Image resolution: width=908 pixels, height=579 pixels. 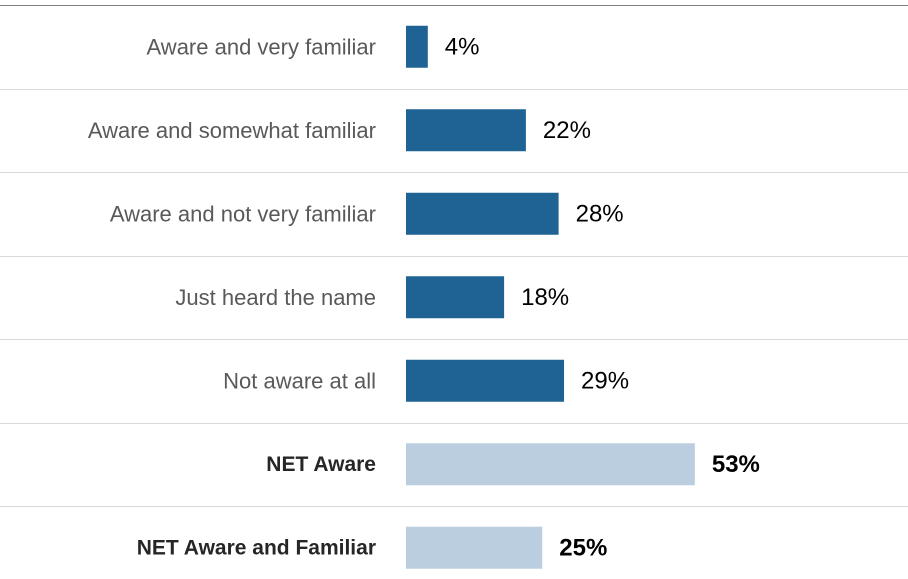 What do you see at coordinates (600, 213) in the screenshot?
I see `value-label: 28%` at bounding box center [600, 213].